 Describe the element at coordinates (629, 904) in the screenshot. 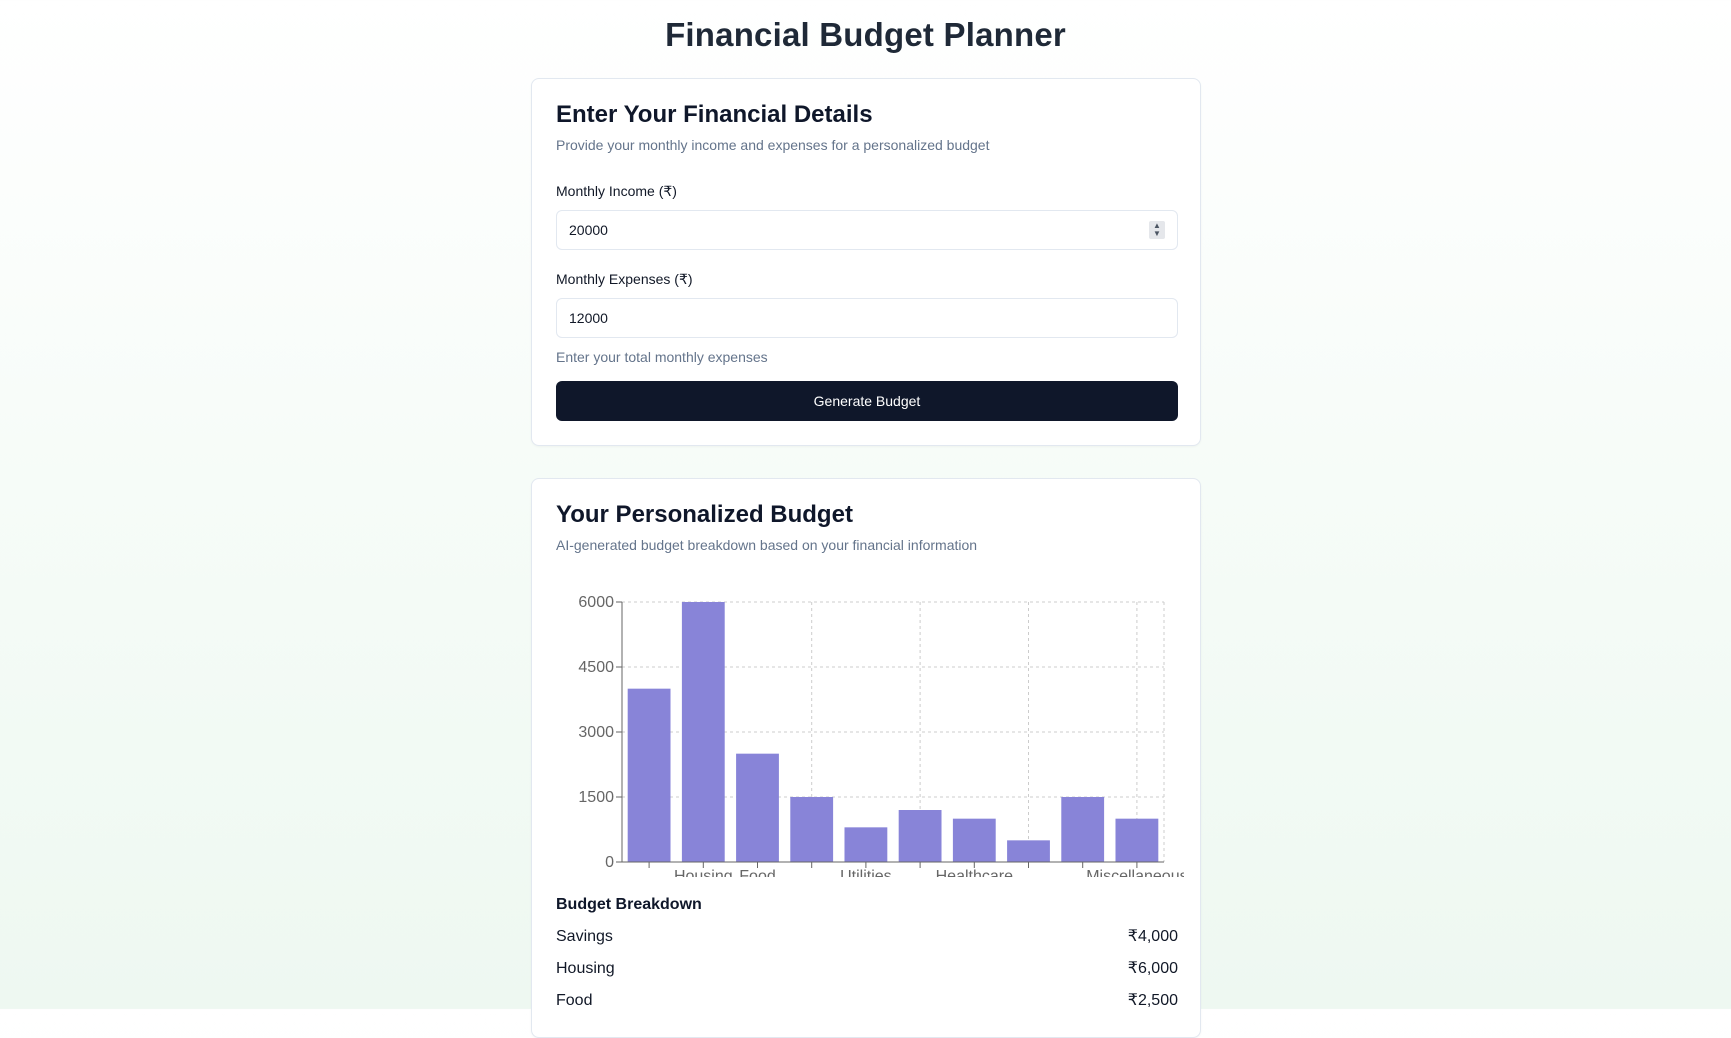

I see `breakdown-title: Budget Breakdown` at that location.